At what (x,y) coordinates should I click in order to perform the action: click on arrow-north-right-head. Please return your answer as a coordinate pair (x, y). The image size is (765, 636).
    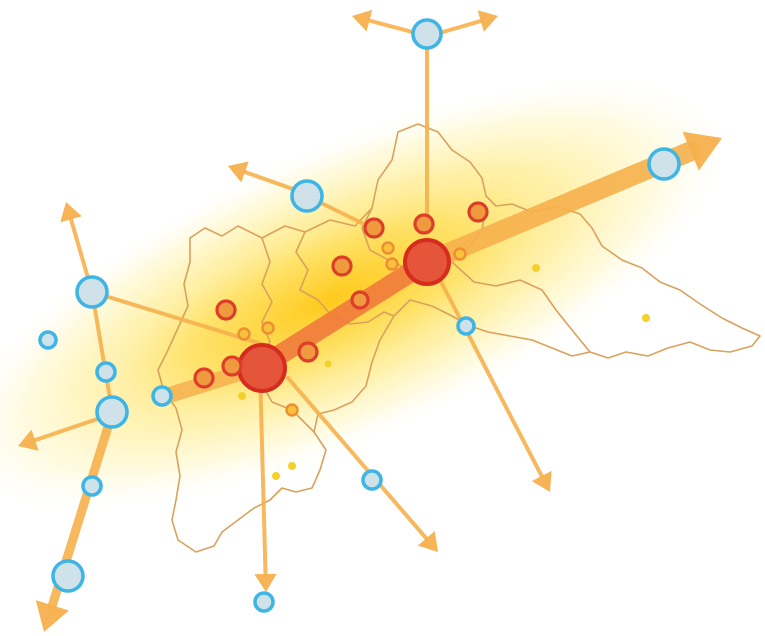
    Looking at the image, I should click on (487, 21).